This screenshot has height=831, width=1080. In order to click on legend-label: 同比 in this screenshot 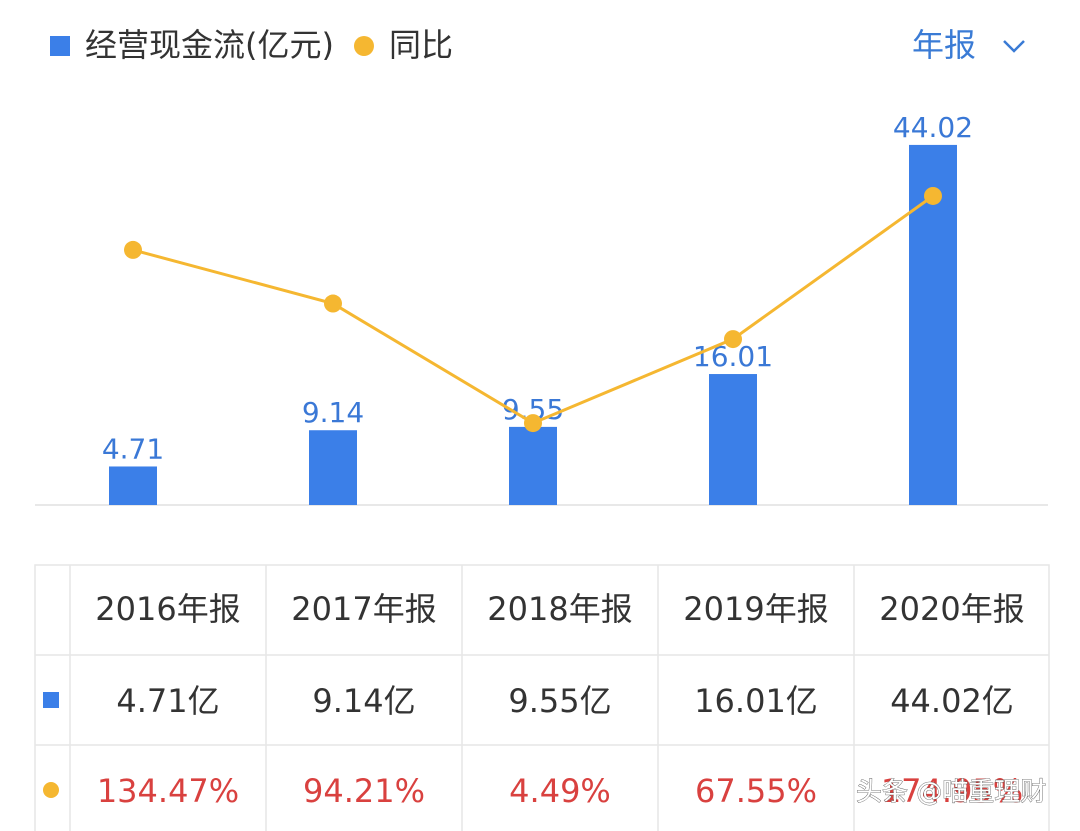, I will do `click(421, 45)`.